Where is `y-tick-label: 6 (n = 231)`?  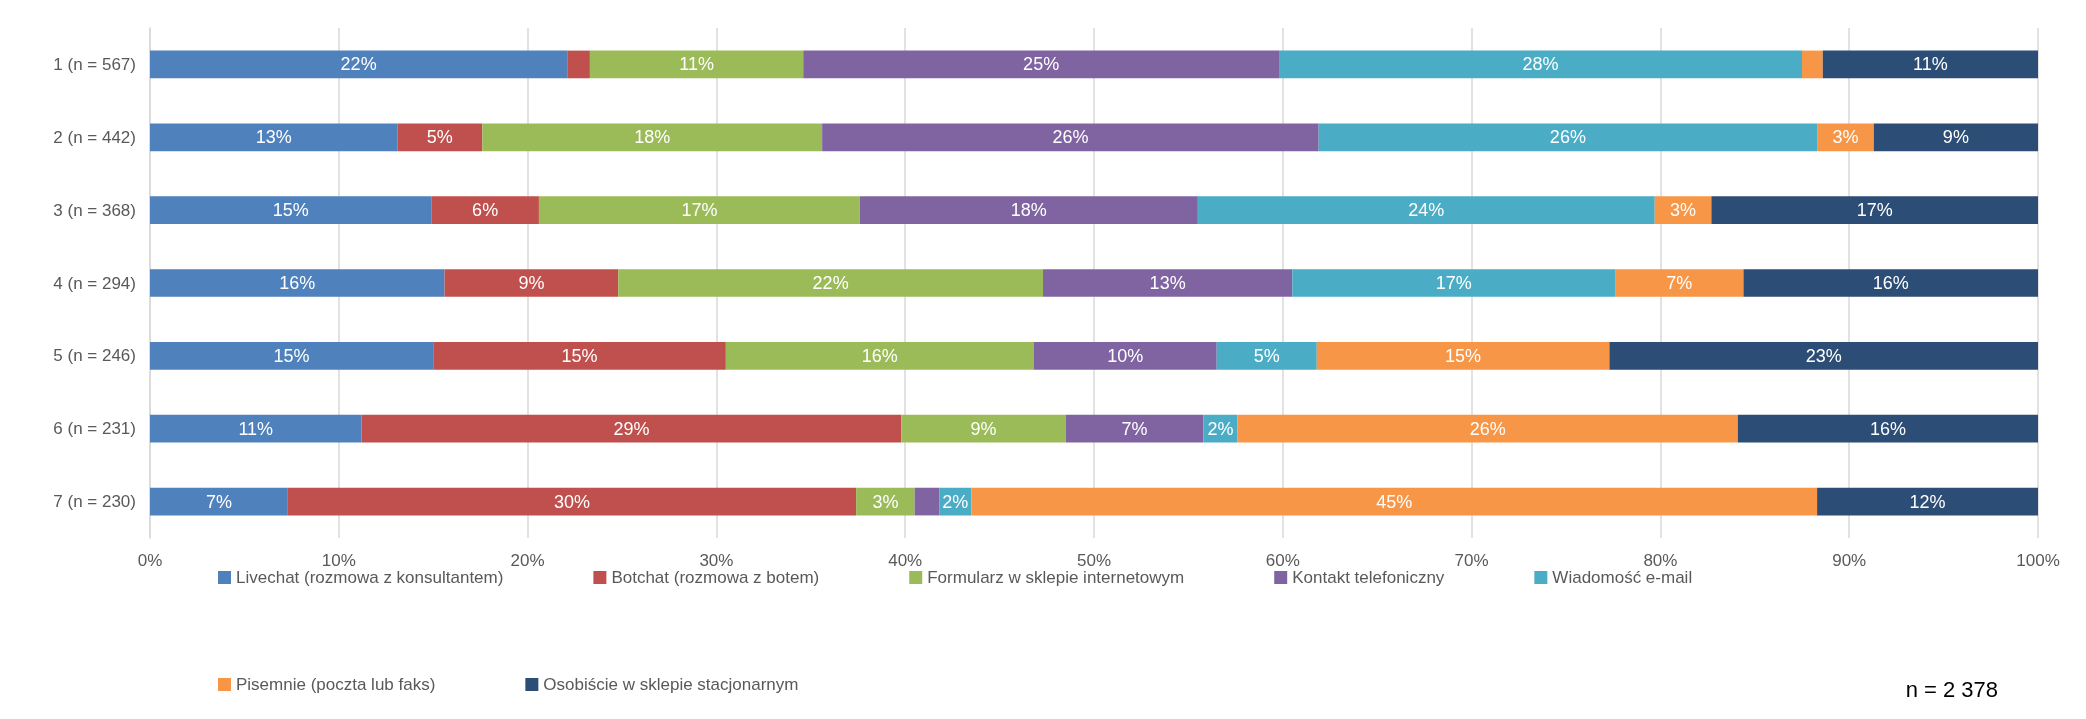 y-tick-label: 6 (n = 231) is located at coordinates (94, 429).